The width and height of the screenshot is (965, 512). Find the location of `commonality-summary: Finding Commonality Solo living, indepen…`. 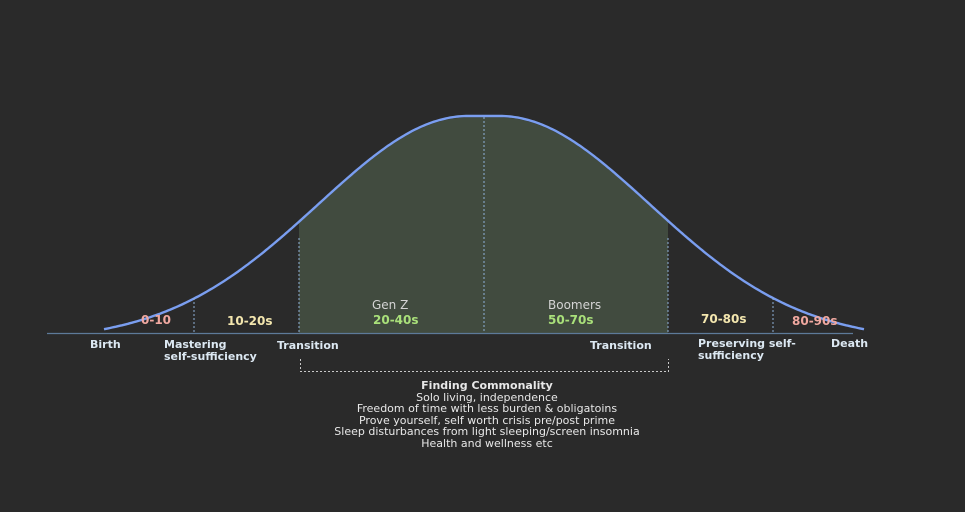

commonality-summary: Finding Commonality Solo living, indepen… is located at coordinates (487, 415).